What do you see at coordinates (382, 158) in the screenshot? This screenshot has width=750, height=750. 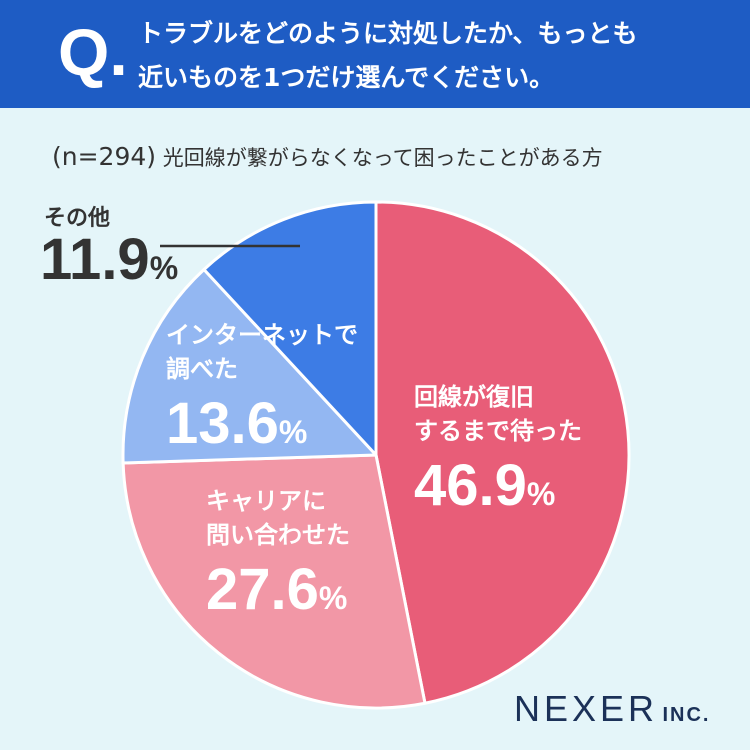 I see `sample-description: 光回線が繋がらなくなって困ったことがある方` at bounding box center [382, 158].